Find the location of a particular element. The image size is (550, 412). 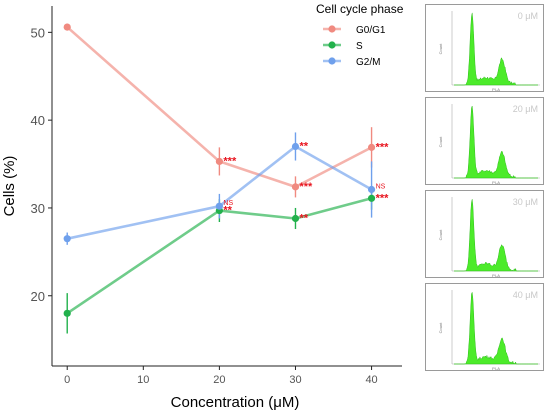

concentration-label: 40 μM is located at coordinates (525, 295).